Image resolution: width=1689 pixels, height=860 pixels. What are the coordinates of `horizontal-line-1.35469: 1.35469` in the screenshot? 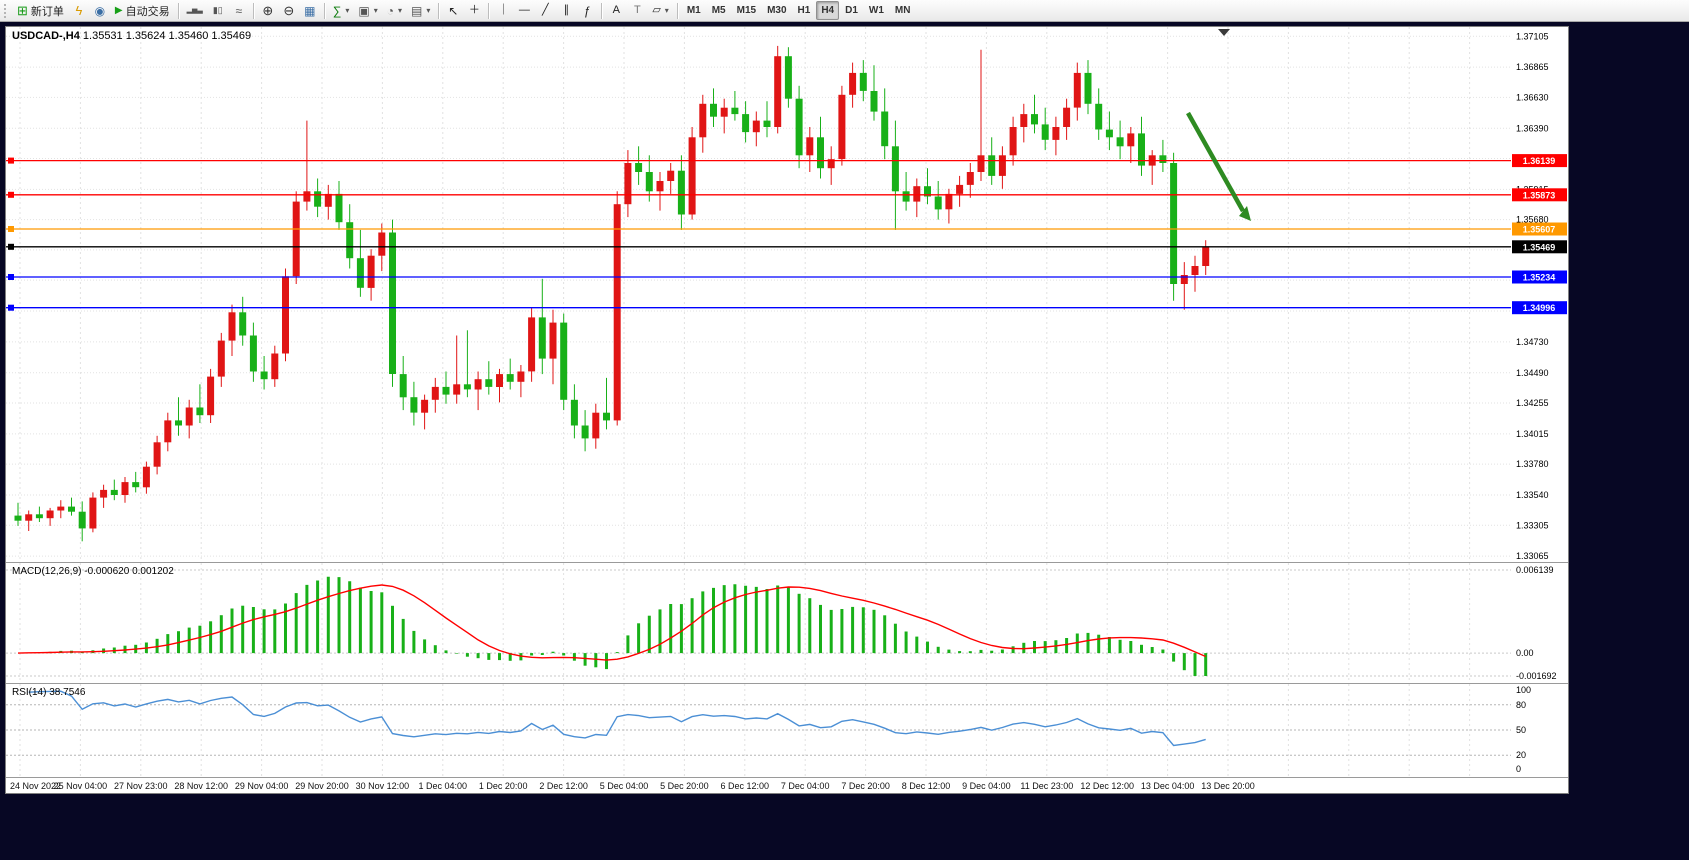 It's located at (786, 247).